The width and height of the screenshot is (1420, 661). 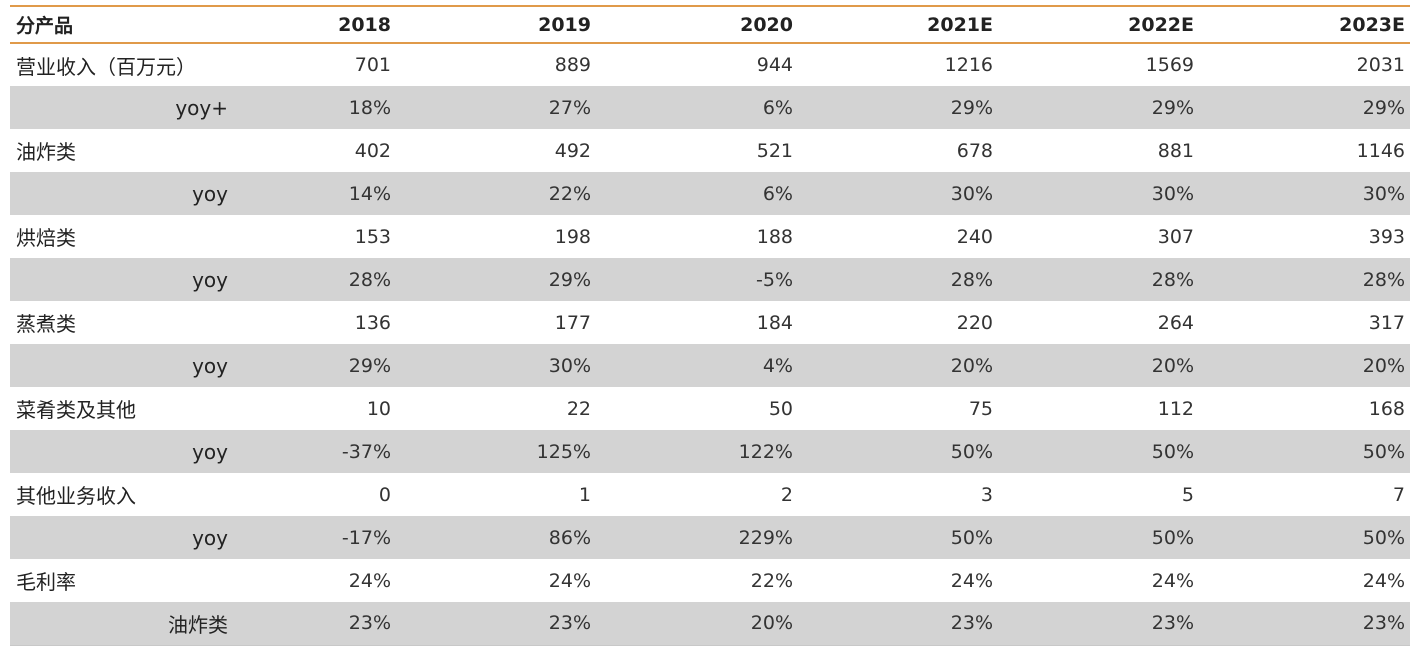 I want to click on table-cell: 4%, so click(x=777, y=365).